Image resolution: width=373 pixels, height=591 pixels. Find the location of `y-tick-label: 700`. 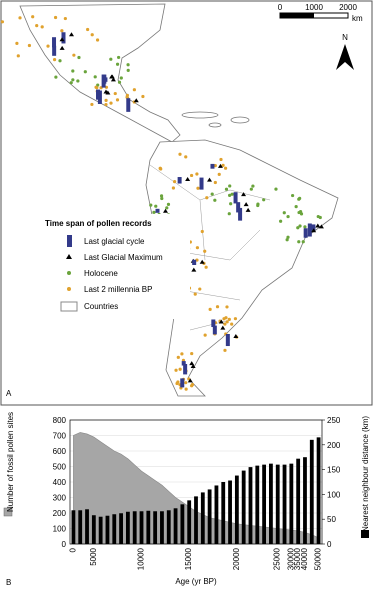

y-tick-label: 700 is located at coordinates (60, 436).